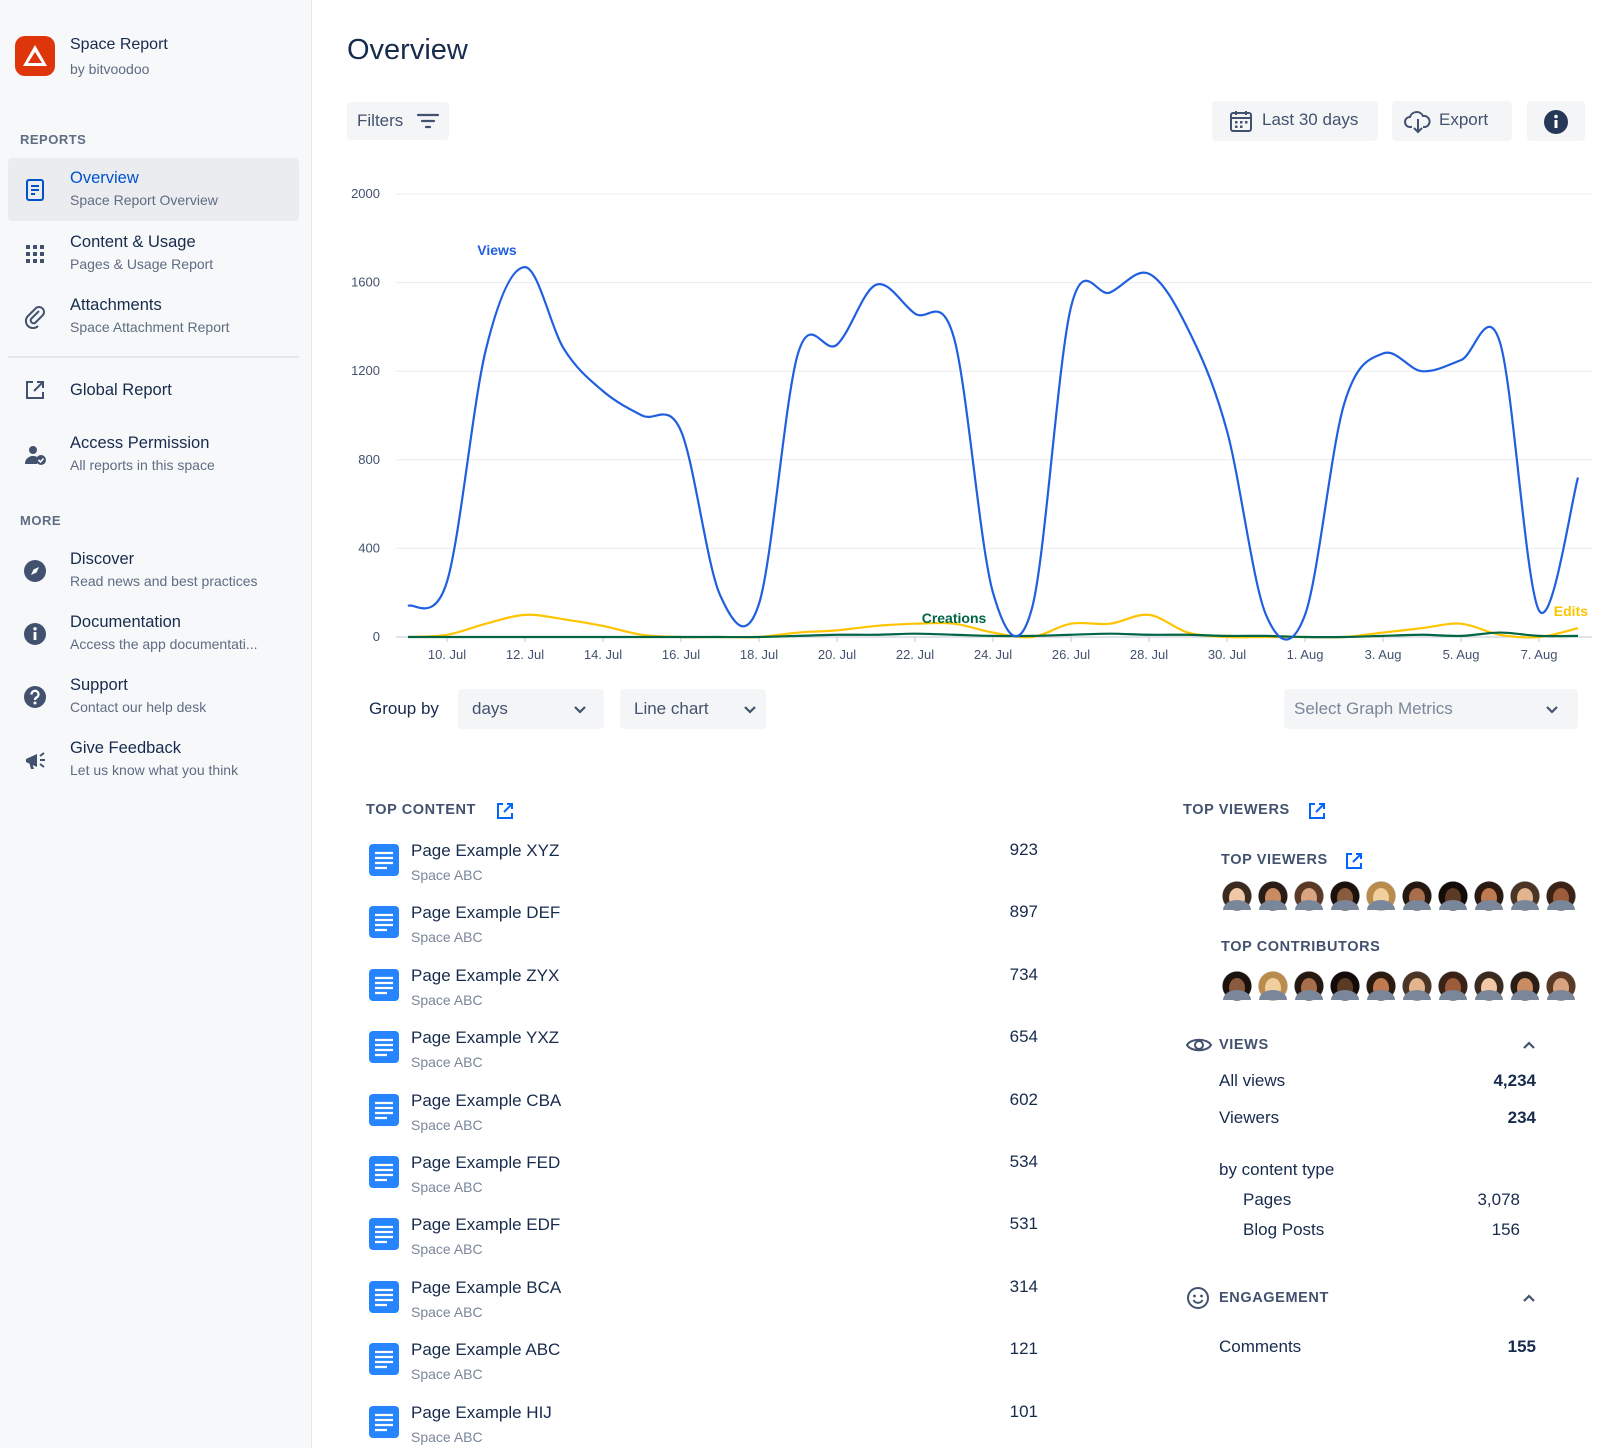 The height and width of the screenshot is (1448, 1600). Describe the element at coordinates (35, 56) in the screenshot. I see `app-logo` at that location.